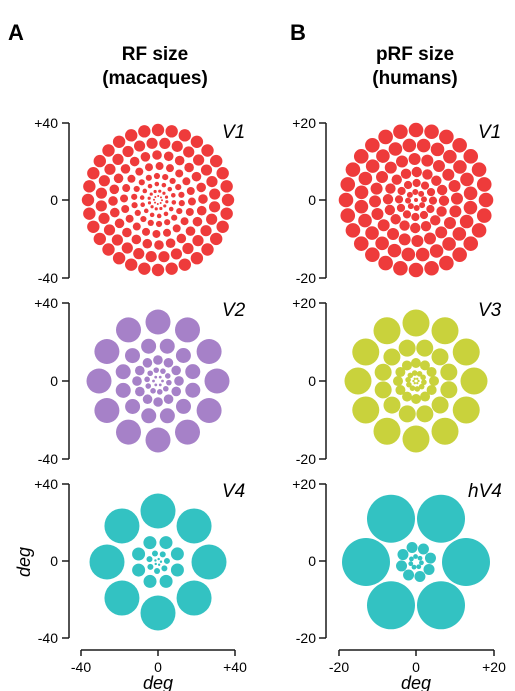  What do you see at coordinates (416, 667) in the screenshot?
I see `x-tick-b-mid: 0` at bounding box center [416, 667].